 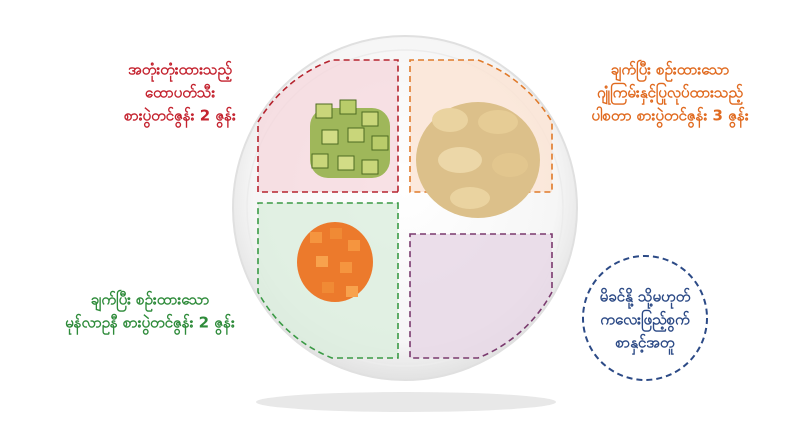 I want to click on plate-shadow, so click(x=406, y=402).